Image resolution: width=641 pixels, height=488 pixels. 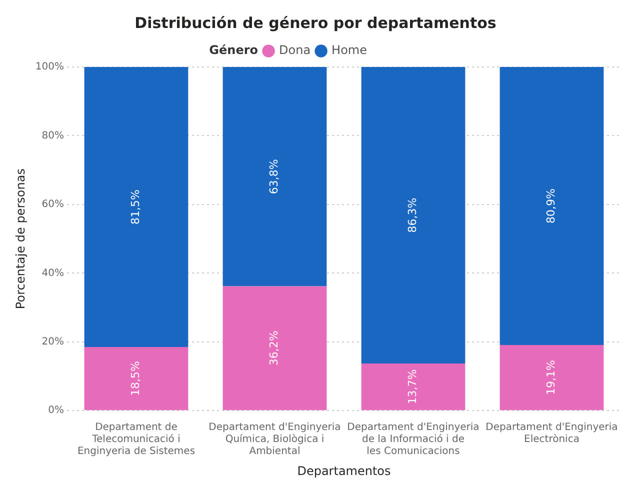 I want to click on y-tick-label: 0%, so click(x=56, y=410).